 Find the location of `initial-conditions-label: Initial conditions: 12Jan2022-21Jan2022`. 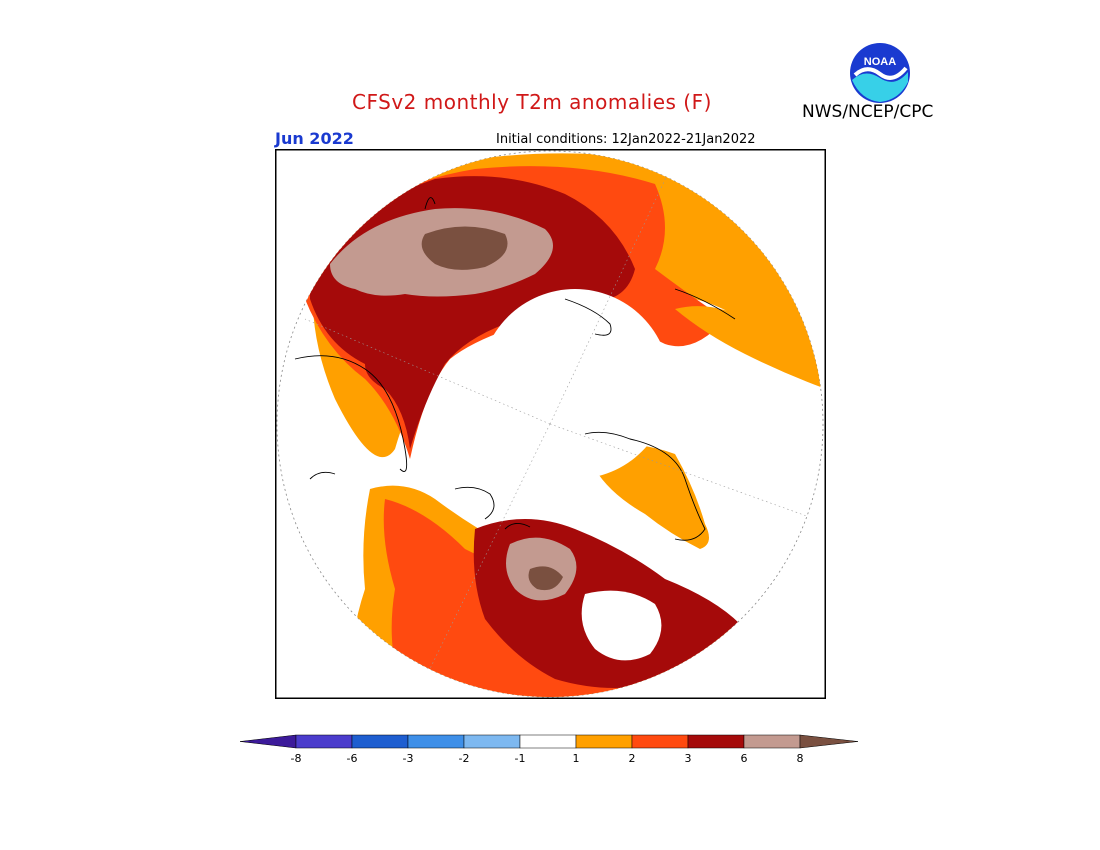

initial-conditions-label: Initial conditions: 12Jan2022-21Jan2022 is located at coordinates (626, 139).